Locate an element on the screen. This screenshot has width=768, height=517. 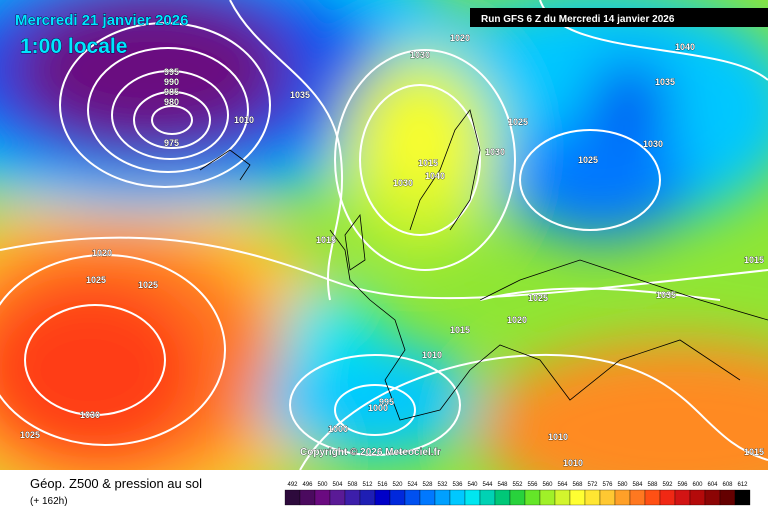
colorbar-label: 576 is located at coordinates (607, 485).